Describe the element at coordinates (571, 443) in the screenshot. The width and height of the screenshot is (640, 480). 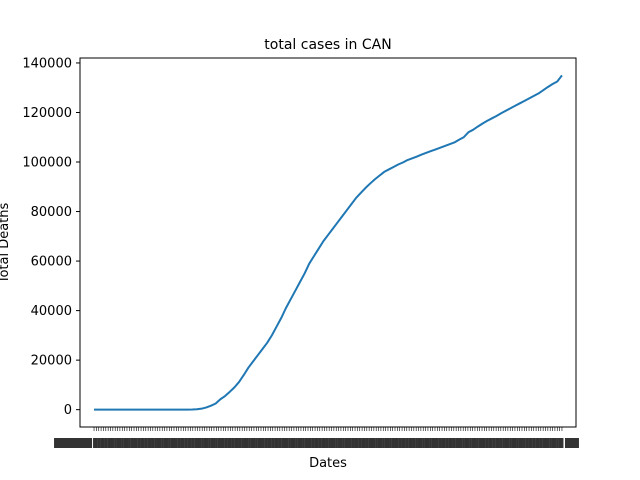
I see `x-tick-label-overflow-right` at that location.